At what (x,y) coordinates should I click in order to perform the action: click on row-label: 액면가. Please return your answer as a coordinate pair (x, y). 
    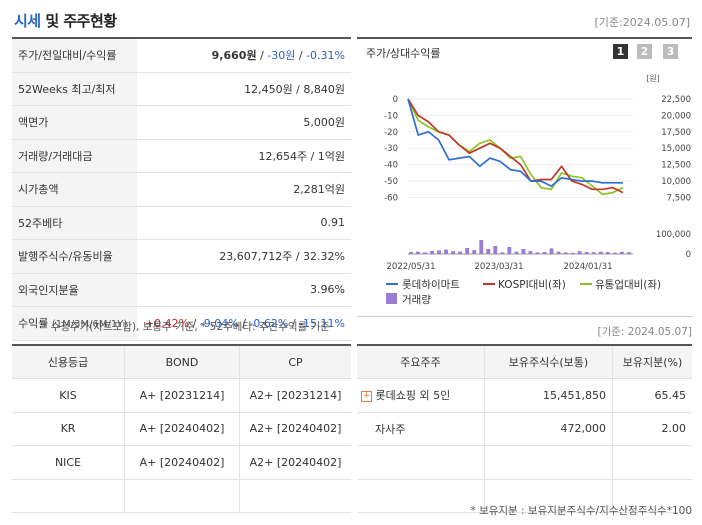
    Looking at the image, I should click on (74, 122).